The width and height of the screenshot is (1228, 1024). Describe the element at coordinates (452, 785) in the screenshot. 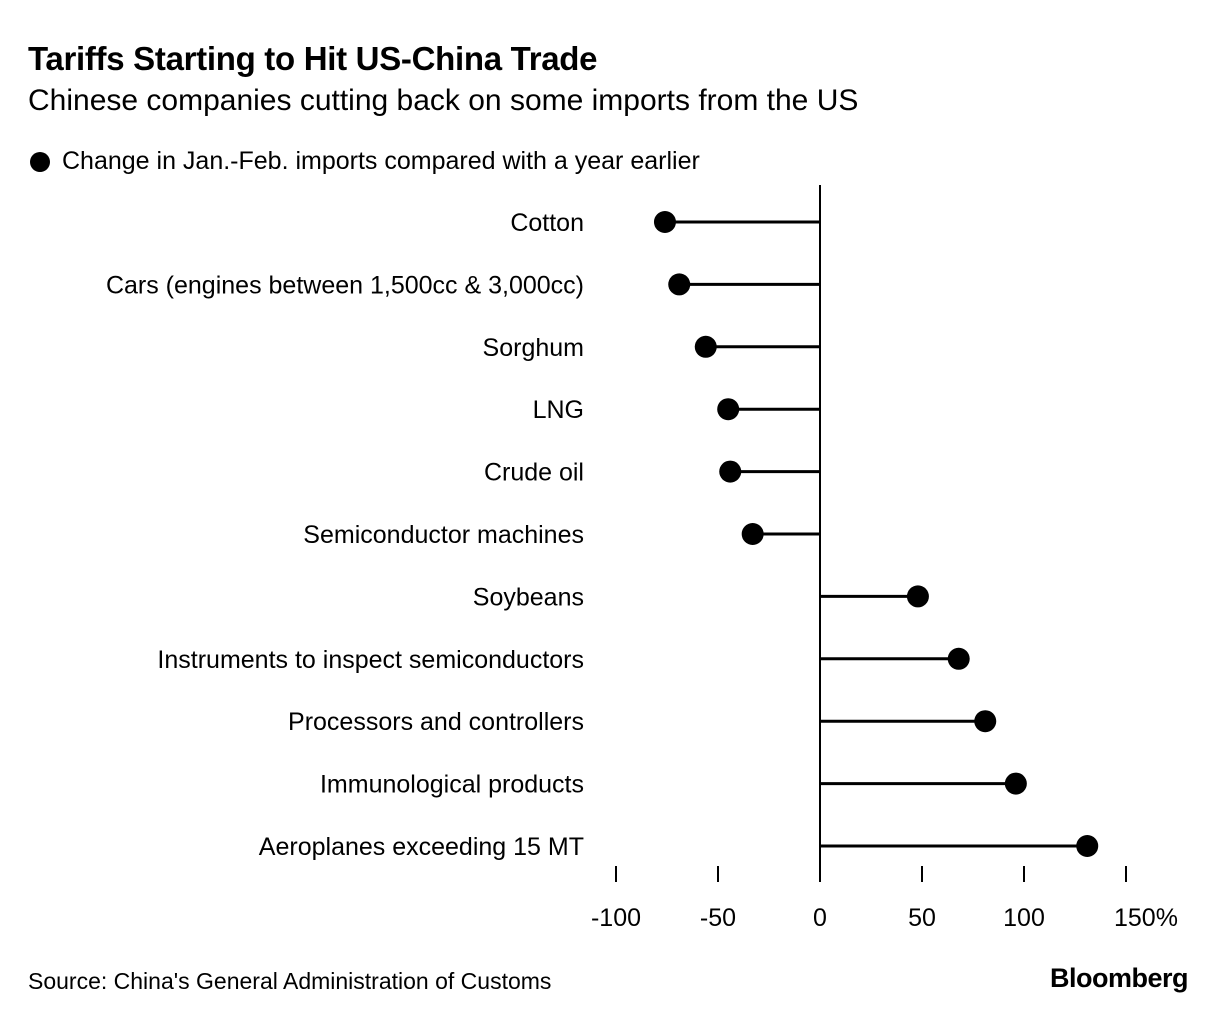

I see `category-label: Immunological products` at that location.